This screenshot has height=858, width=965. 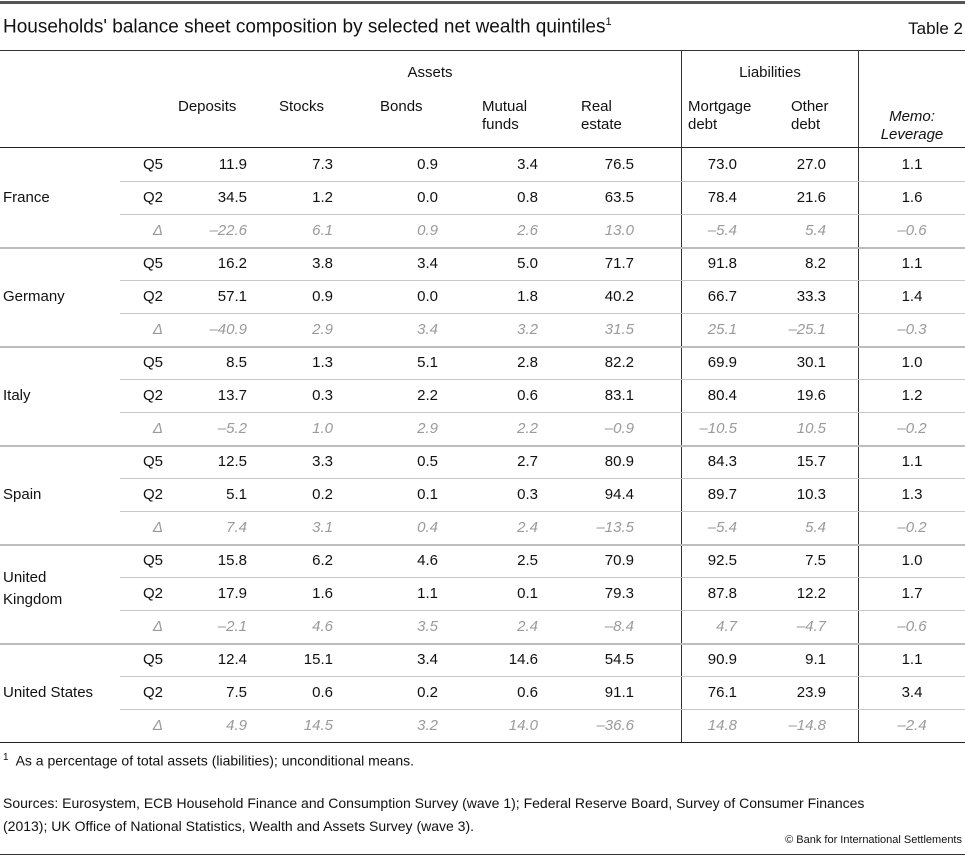 What do you see at coordinates (815, 527) in the screenshot?
I see `table-cell: 5.4` at bounding box center [815, 527].